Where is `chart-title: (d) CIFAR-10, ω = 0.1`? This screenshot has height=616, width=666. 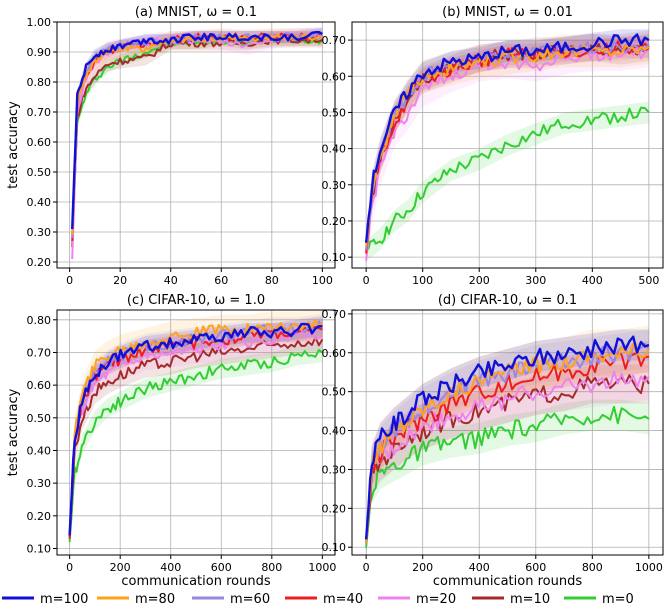
chart-title: (d) CIFAR-10, ω = 0.1 is located at coordinates (507, 300).